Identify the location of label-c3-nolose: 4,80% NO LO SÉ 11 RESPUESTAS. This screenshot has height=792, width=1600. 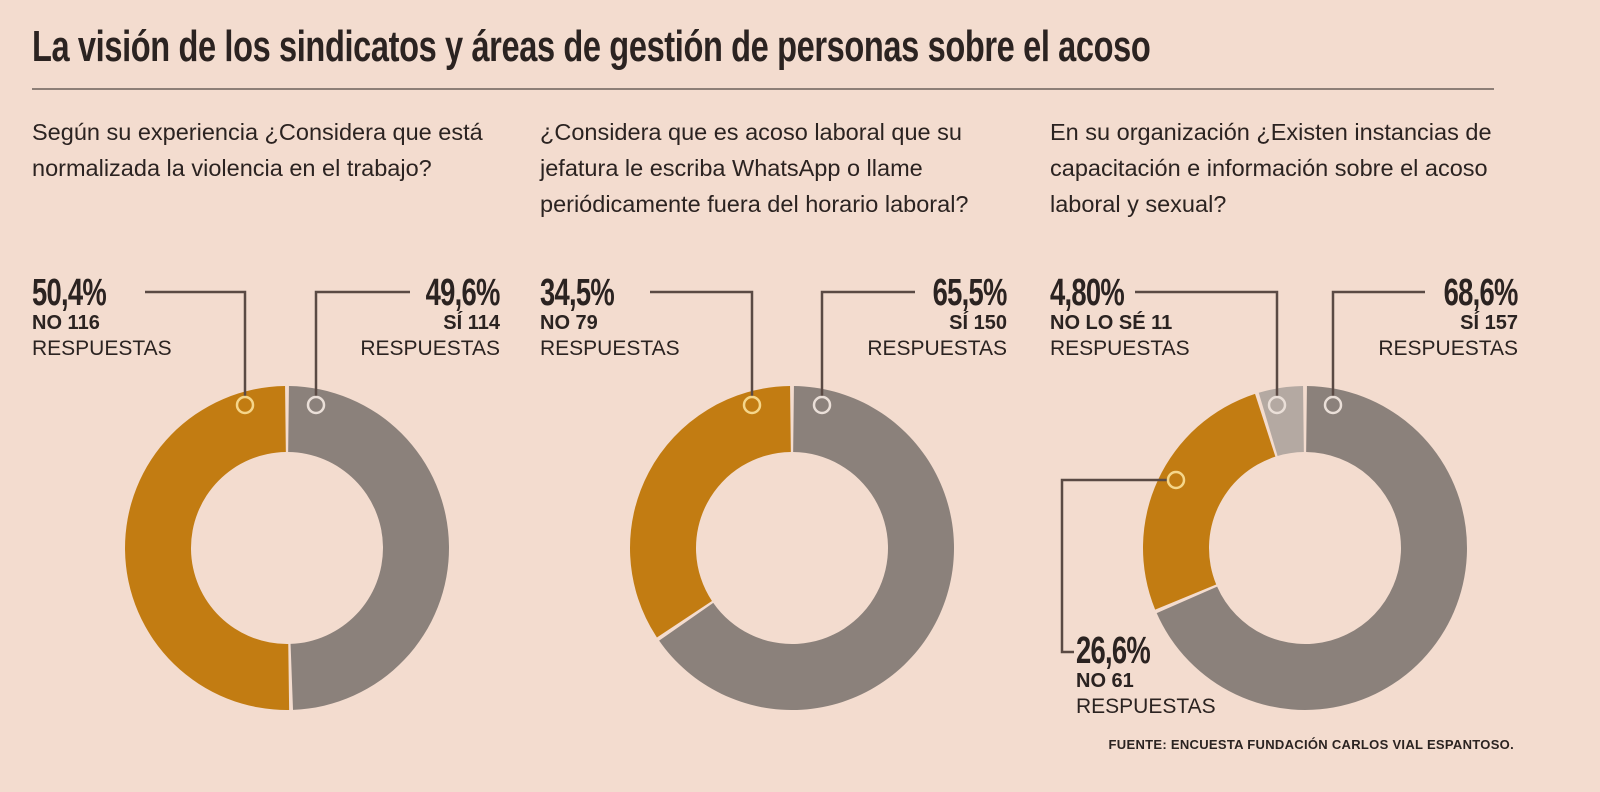
(1120, 317).